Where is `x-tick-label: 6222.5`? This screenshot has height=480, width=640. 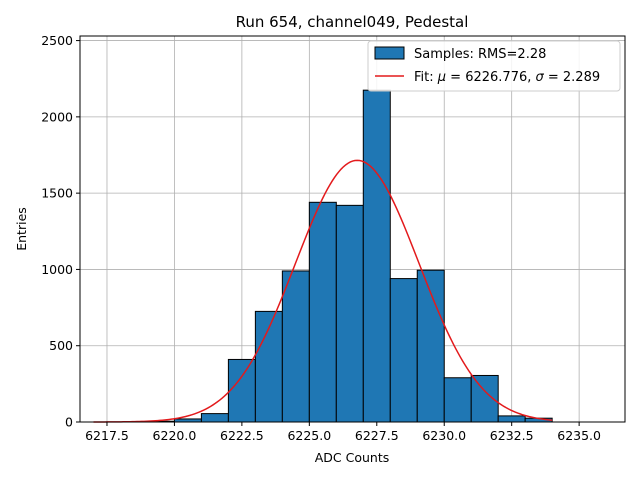
x-tick-label: 6222.5 is located at coordinates (242, 435).